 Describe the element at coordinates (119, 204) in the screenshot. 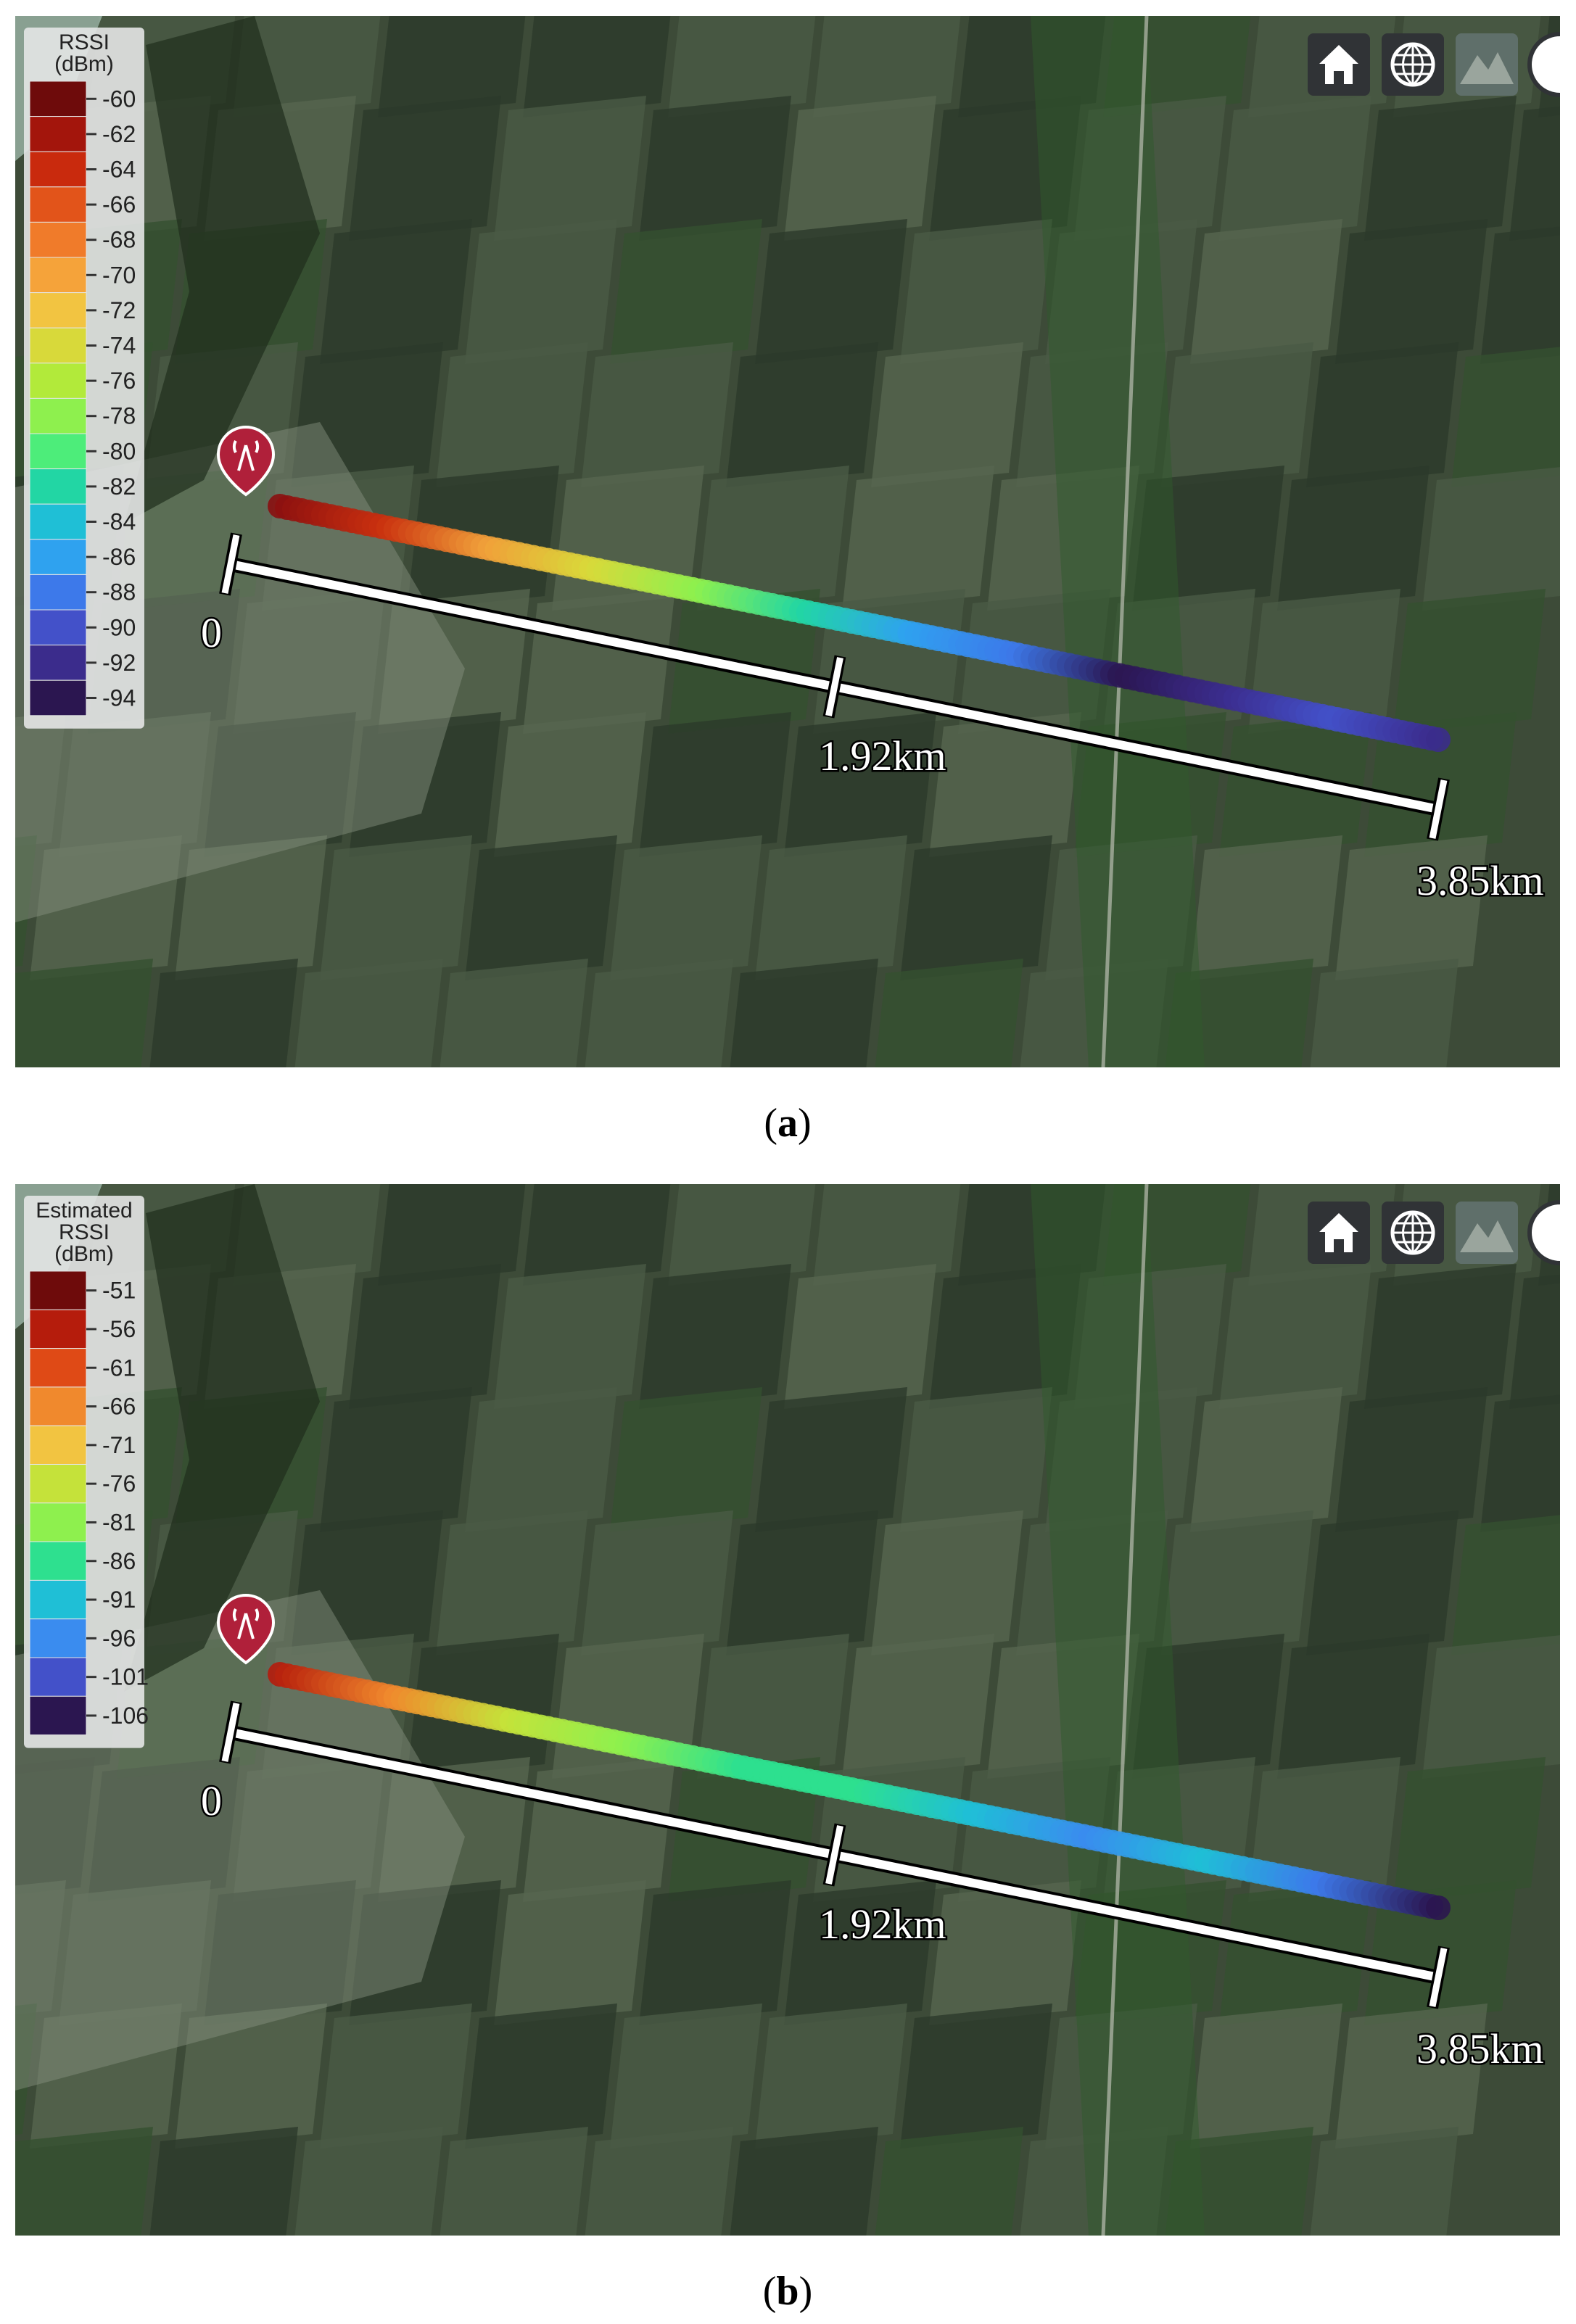

I see `legend-label: -66` at that location.